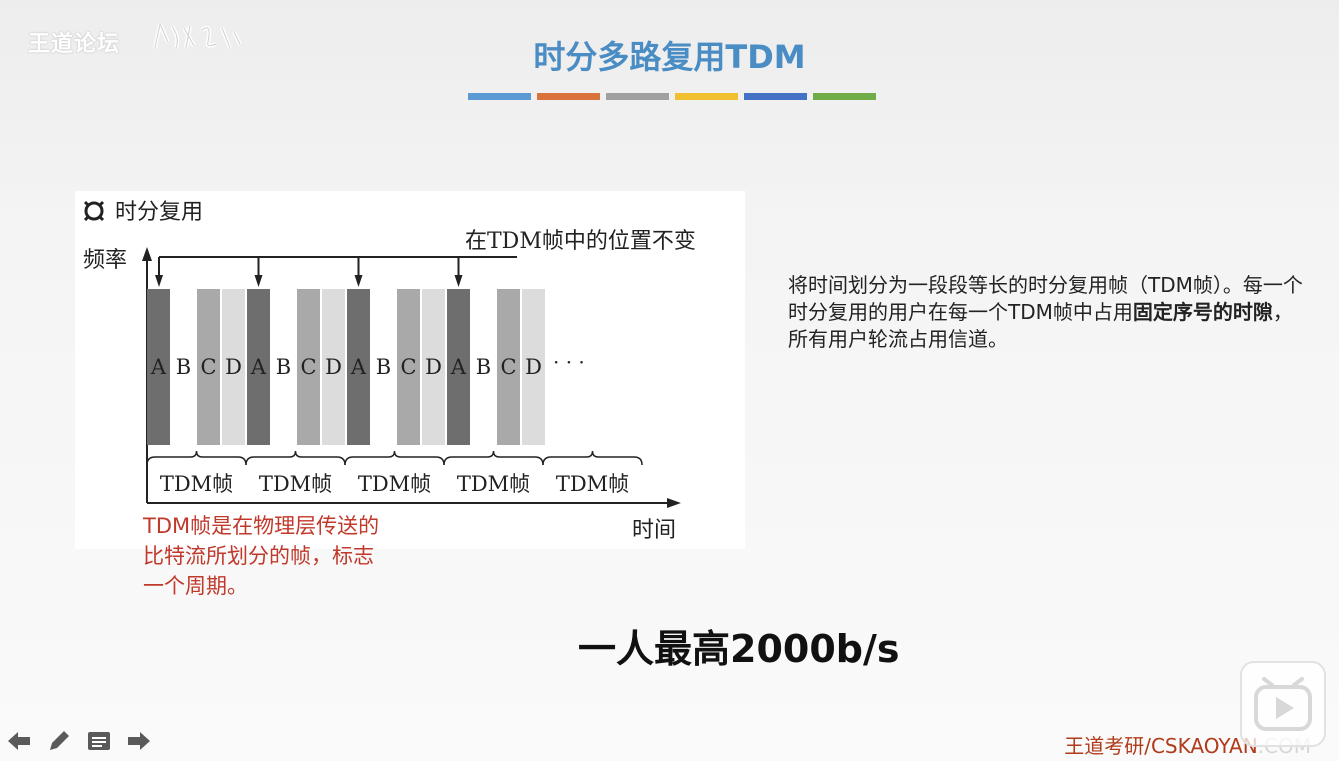  What do you see at coordinates (1040, 325) in the screenshot?
I see `description-part2: ，所有用户轮流占用信道。` at bounding box center [1040, 325].